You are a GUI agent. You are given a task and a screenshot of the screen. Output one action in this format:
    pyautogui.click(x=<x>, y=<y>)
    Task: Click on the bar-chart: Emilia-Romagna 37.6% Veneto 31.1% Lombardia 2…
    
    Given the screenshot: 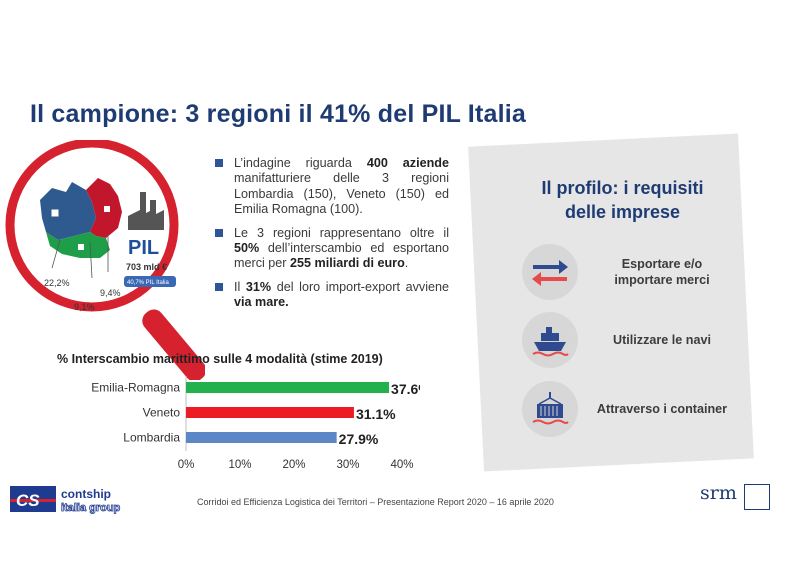 What is the action you would take?
    pyautogui.click(x=255, y=423)
    